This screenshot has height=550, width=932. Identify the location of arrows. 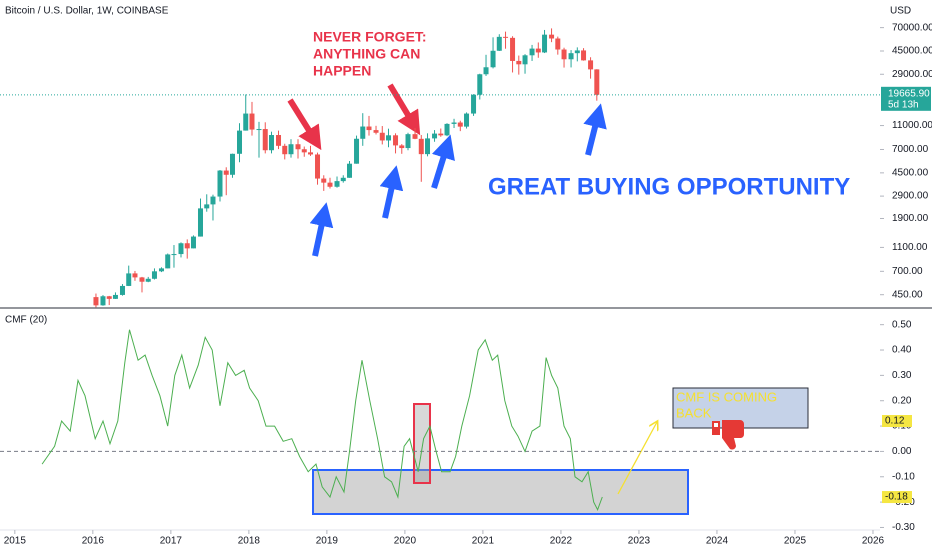
(447, 170).